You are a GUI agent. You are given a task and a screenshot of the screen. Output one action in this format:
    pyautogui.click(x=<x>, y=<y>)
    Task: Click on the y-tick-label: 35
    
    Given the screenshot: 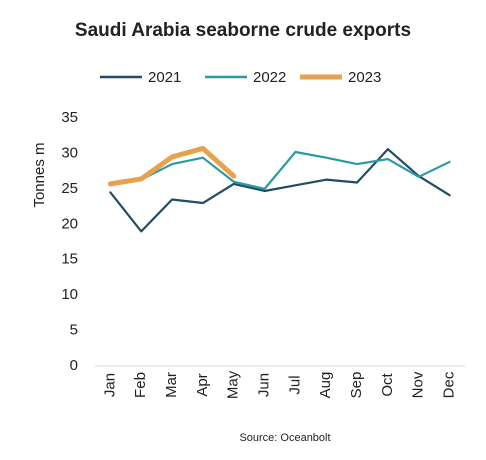 What is the action you would take?
    pyautogui.click(x=69, y=117)
    